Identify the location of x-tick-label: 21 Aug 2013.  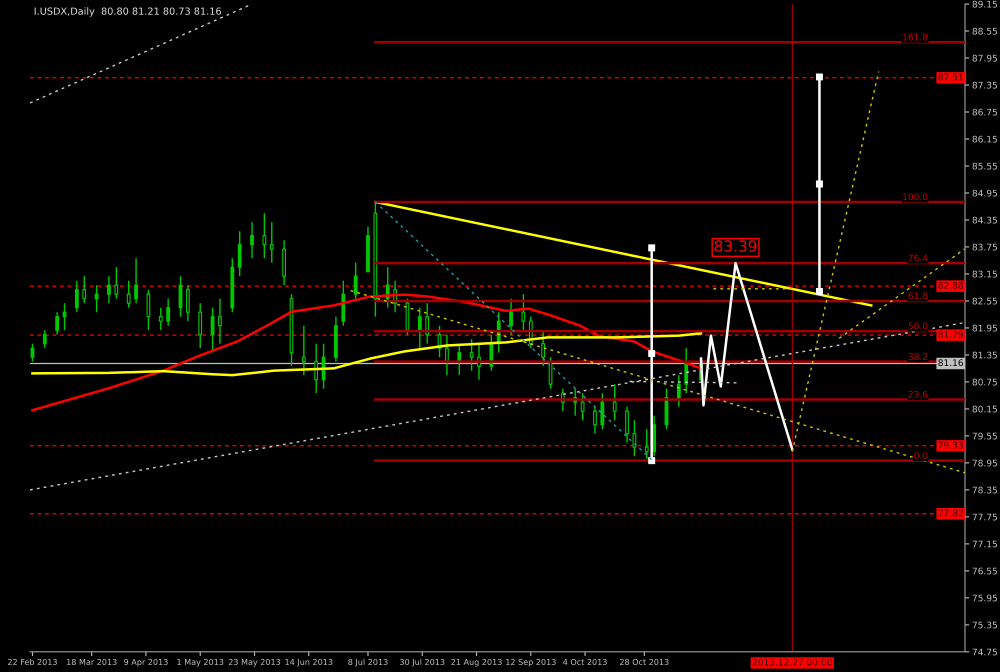
(476, 662).